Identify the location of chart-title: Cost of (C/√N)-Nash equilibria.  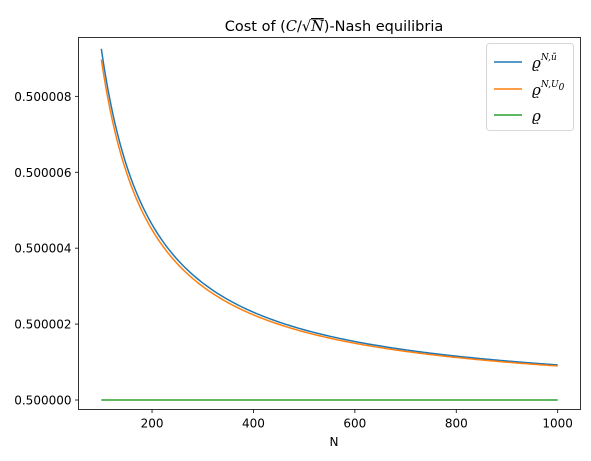
(334, 27).